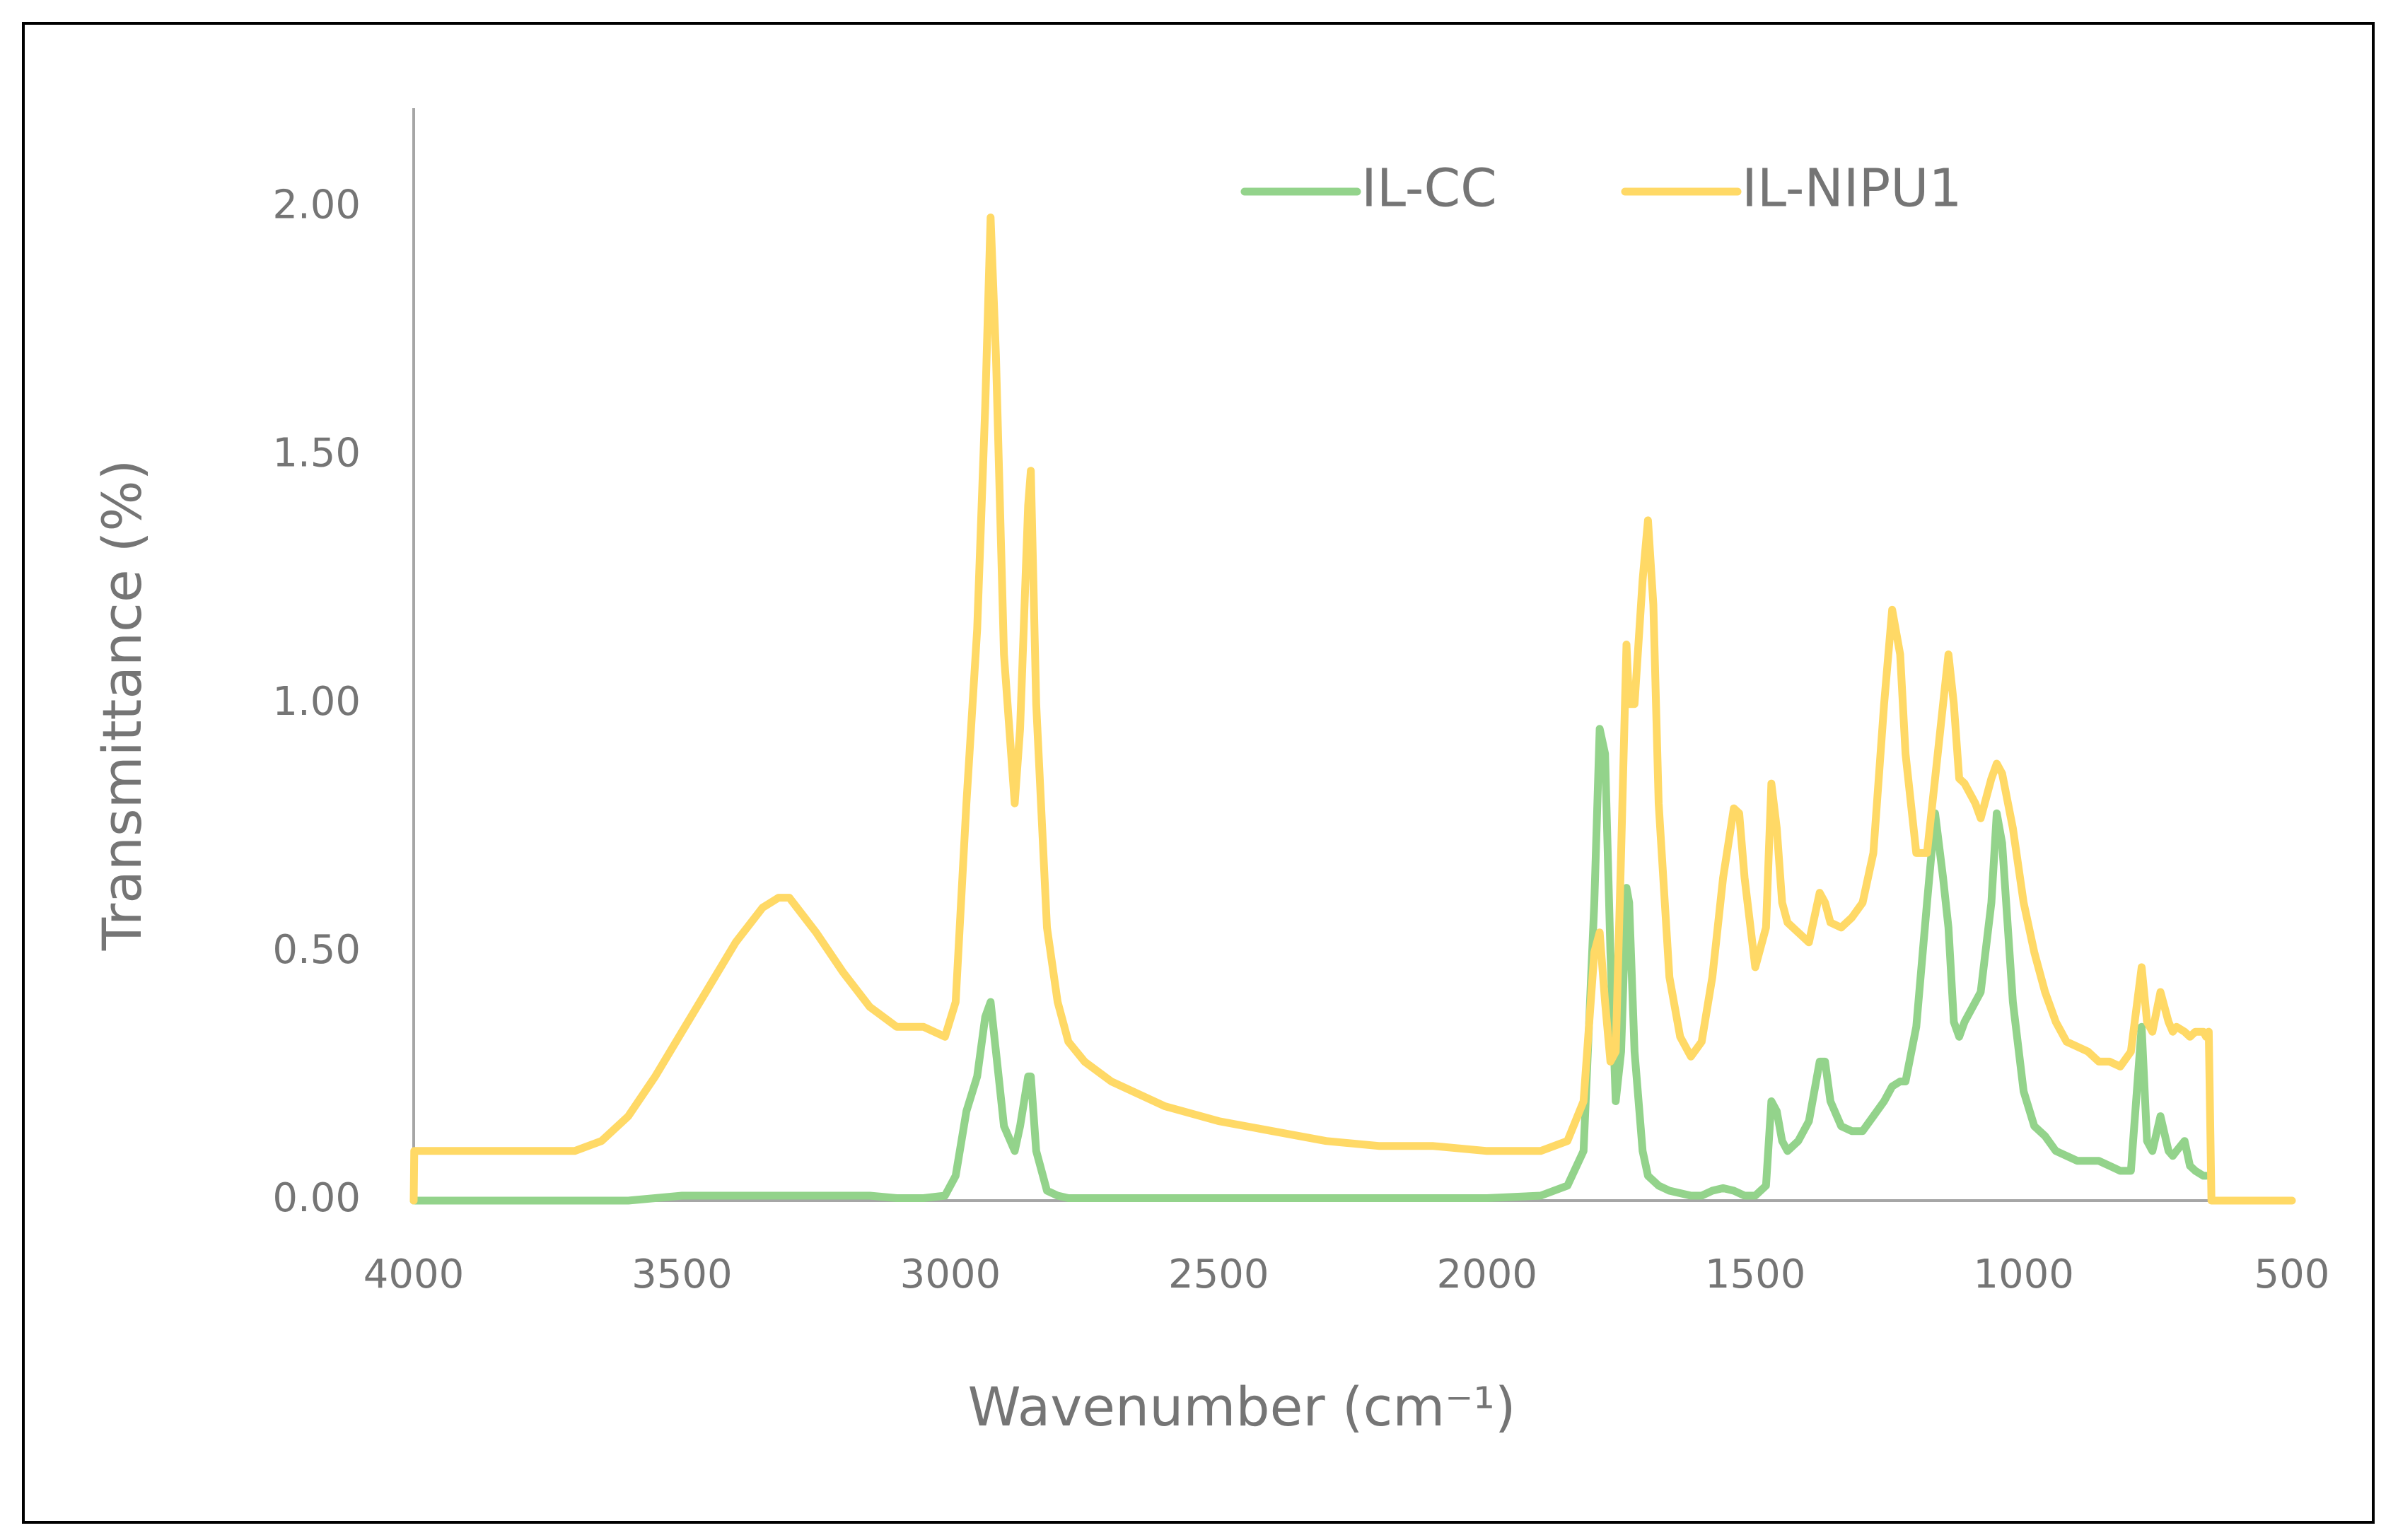  What do you see at coordinates (316, 1198) in the screenshot?
I see `y-tick-label: 0.00` at bounding box center [316, 1198].